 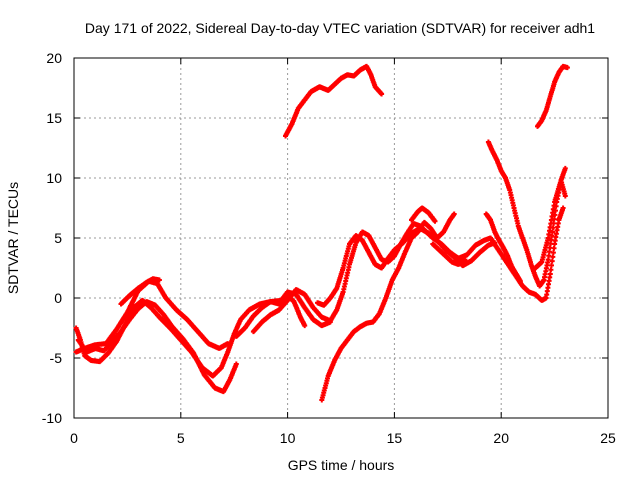 I want to click on x-tick-label: 20, so click(x=501, y=438).